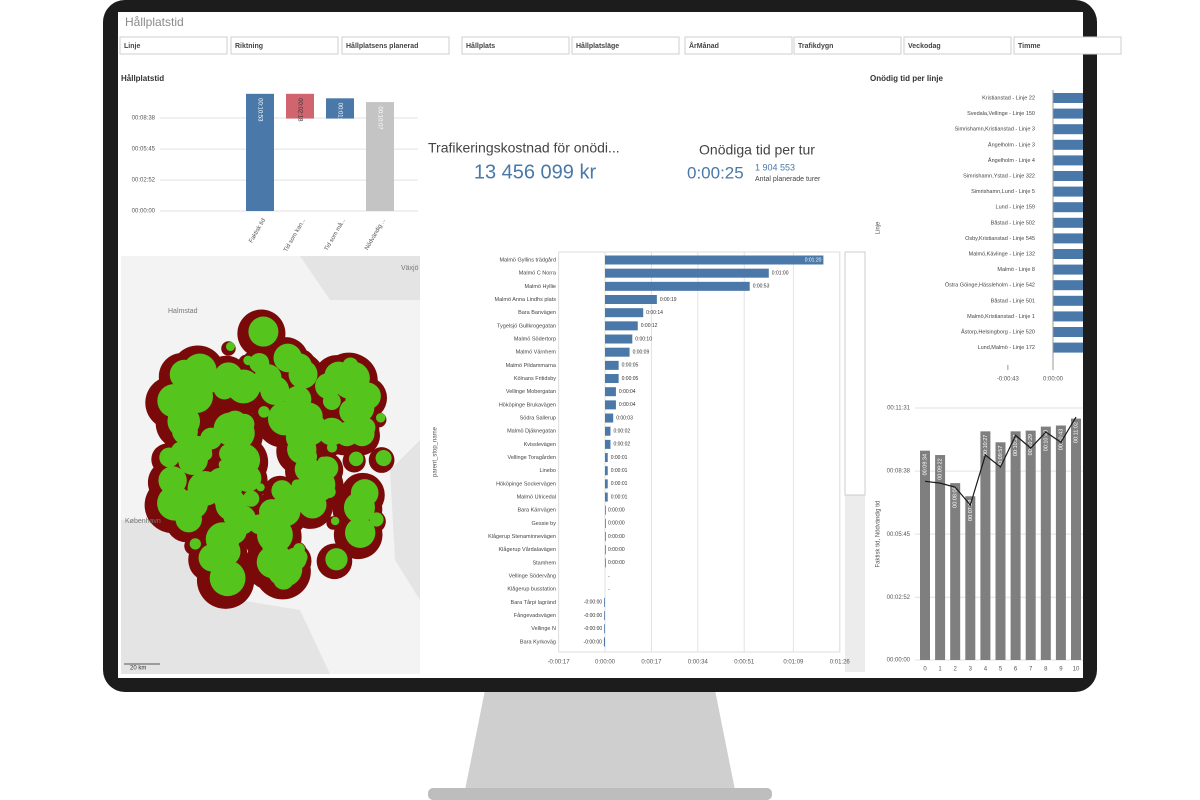 The height and width of the screenshot is (800, 1200). What do you see at coordinates (531, 366) in the screenshot?
I see `y-tick-label: Malmö Pildammarna` at bounding box center [531, 366].